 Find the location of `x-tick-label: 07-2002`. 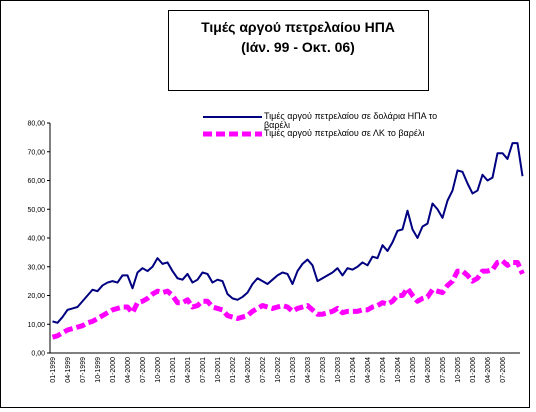

x-tick-label: 07-2002 is located at coordinates (263, 370).